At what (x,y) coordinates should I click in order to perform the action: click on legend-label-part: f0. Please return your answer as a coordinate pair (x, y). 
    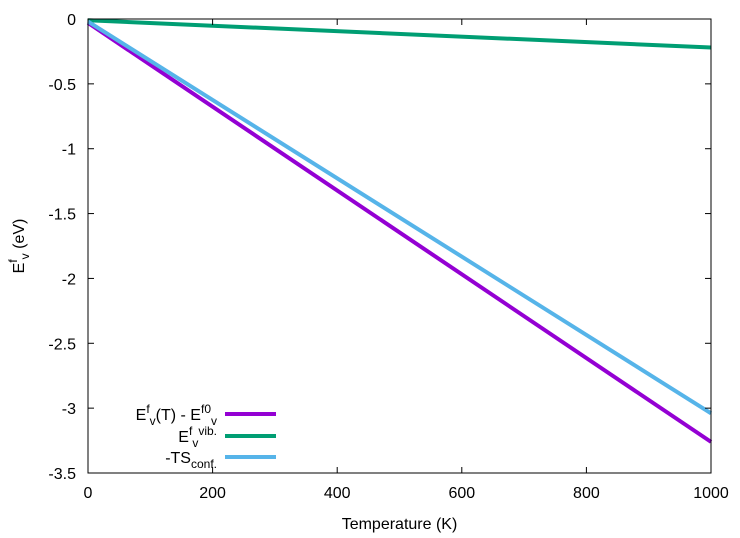
    Looking at the image, I should click on (206, 409).